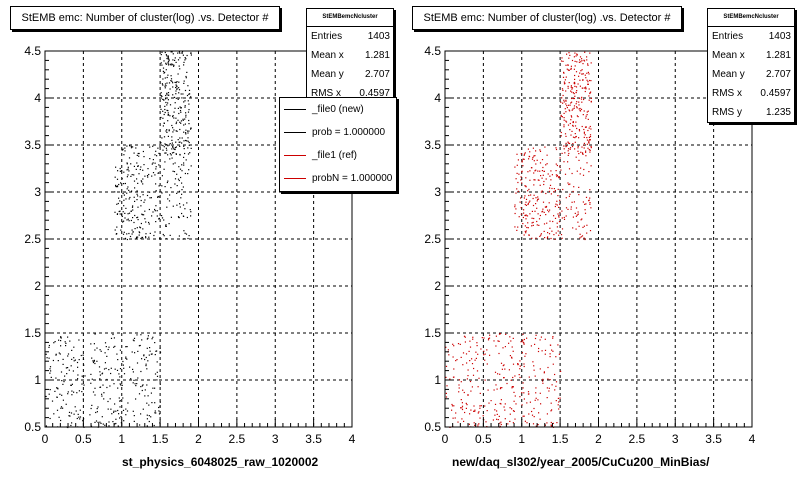 The width and height of the screenshot is (800, 480). I want to click on y-tick-label: 1.5, so click(432, 333).